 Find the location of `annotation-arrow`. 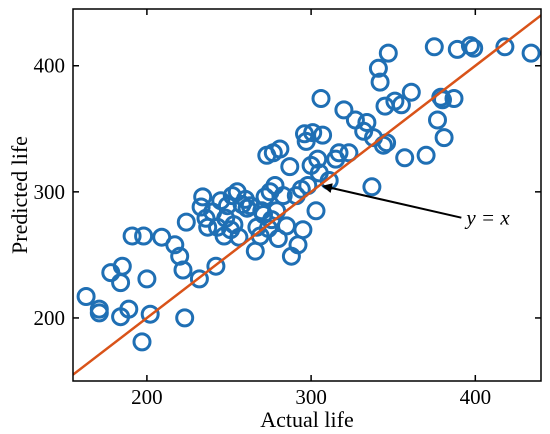

annotation-arrow is located at coordinates (392, 201).